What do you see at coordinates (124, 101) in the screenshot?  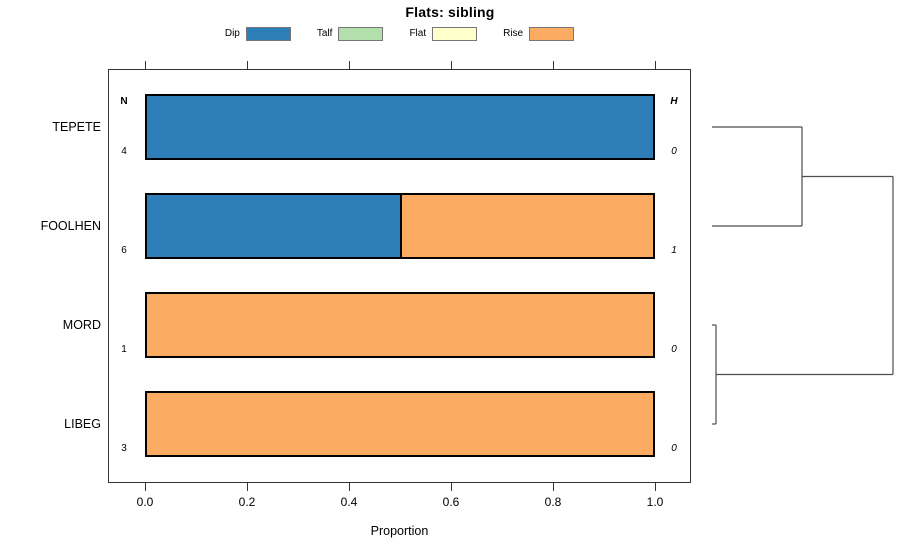 I see `n-column-header: N` at bounding box center [124, 101].